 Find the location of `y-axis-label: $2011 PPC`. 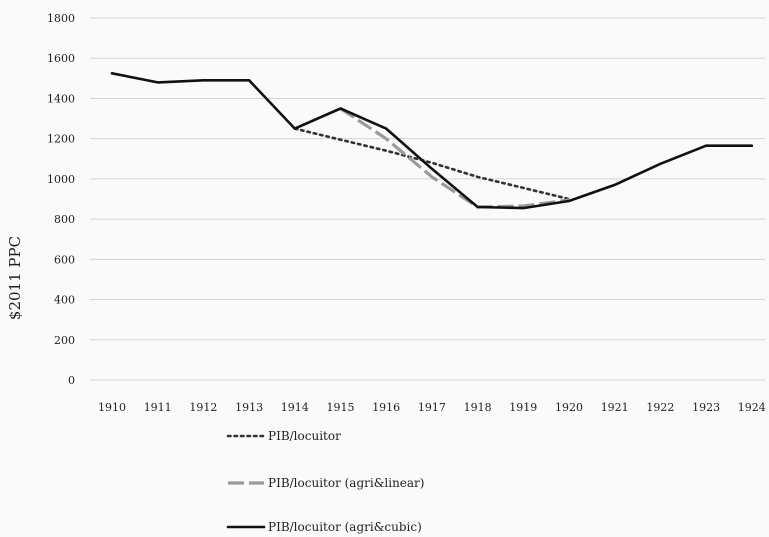

y-axis-label: $2011 PPC is located at coordinates (15, 278).